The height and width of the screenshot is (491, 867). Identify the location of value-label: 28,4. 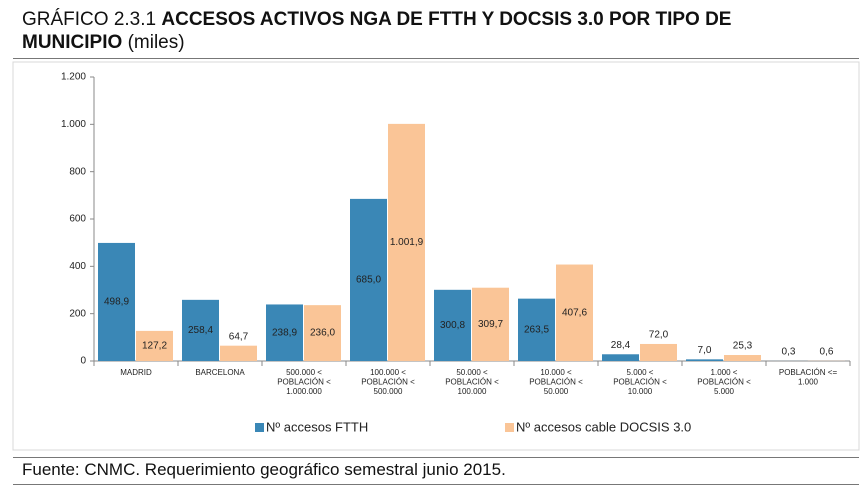
(621, 345).